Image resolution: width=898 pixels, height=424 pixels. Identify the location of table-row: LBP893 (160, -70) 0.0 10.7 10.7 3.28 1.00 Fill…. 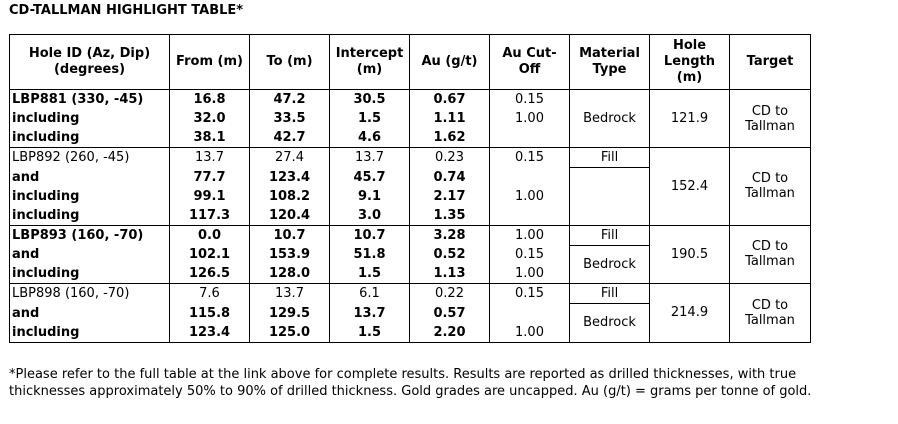
(410, 254).